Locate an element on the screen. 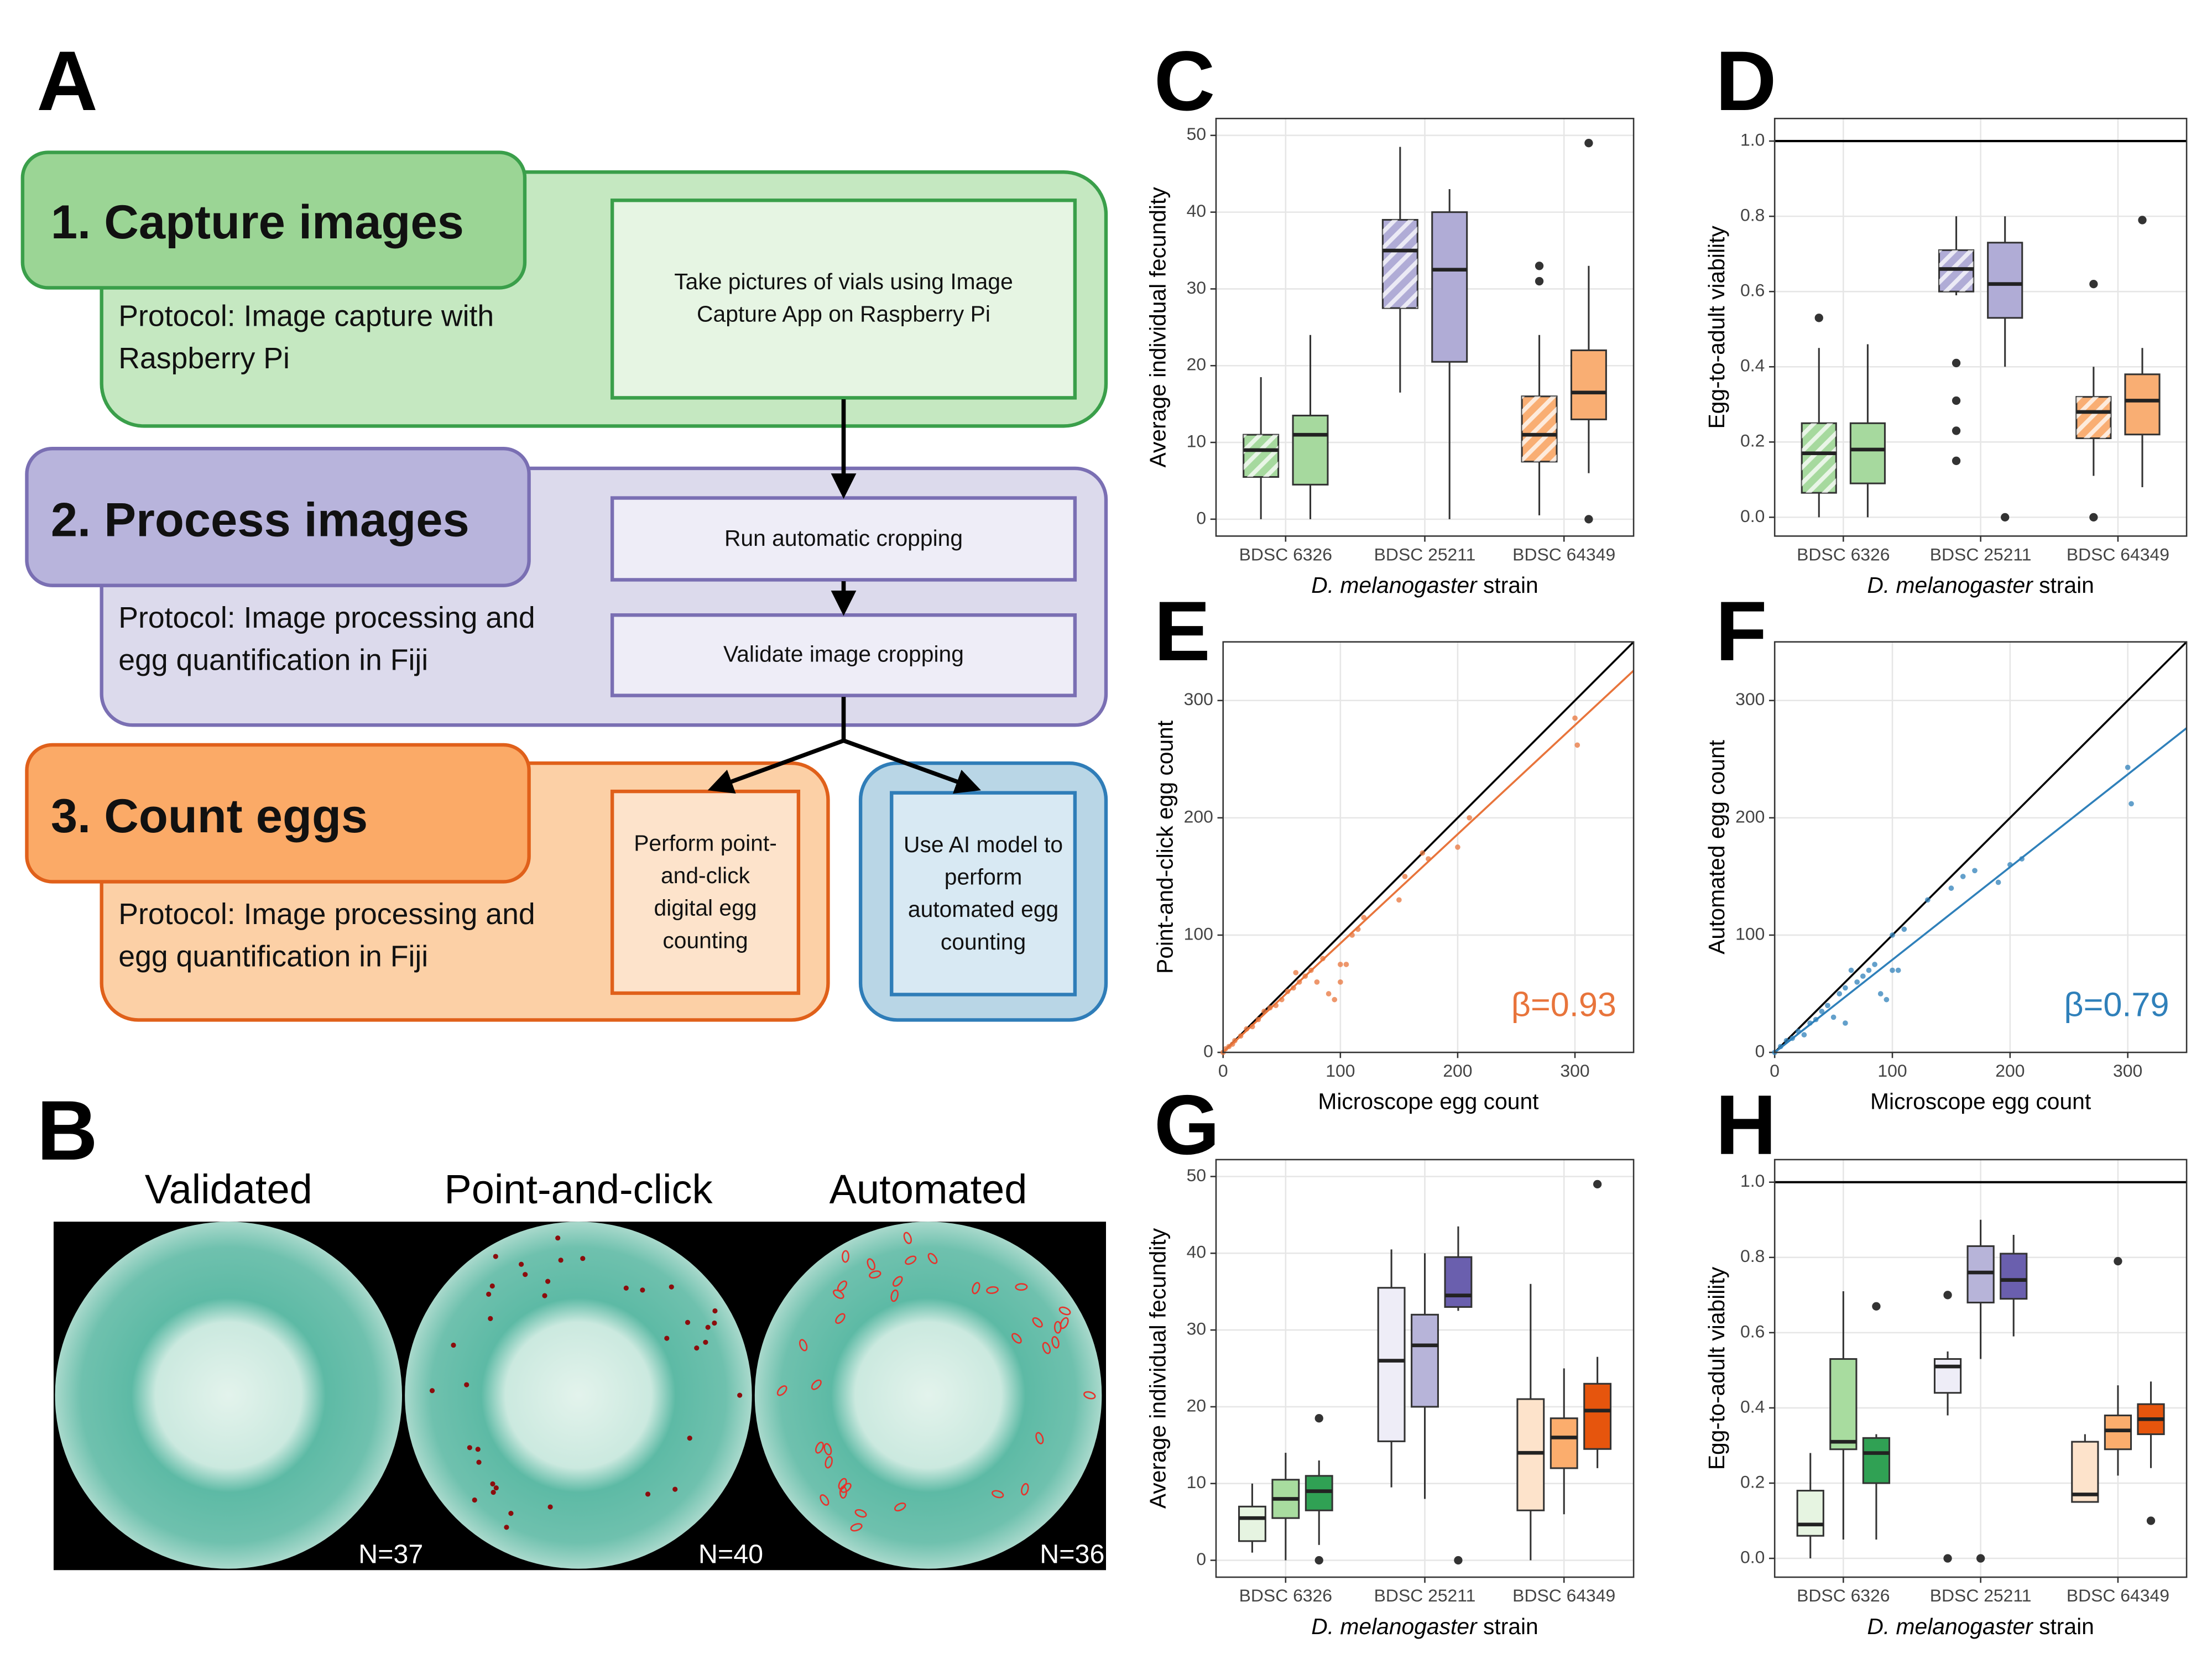 The width and height of the screenshot is (2212, 1659). x-tick-label: 0 is located at coordinates (1775, 1071).